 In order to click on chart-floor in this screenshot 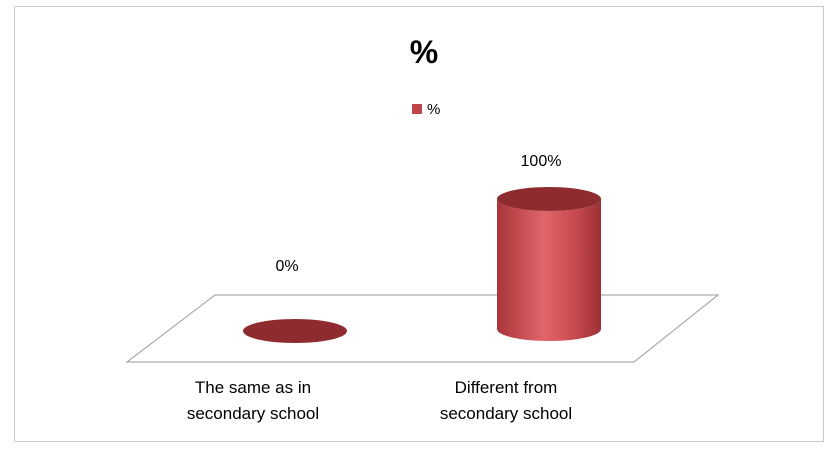, I will do `click(422, 328)`.